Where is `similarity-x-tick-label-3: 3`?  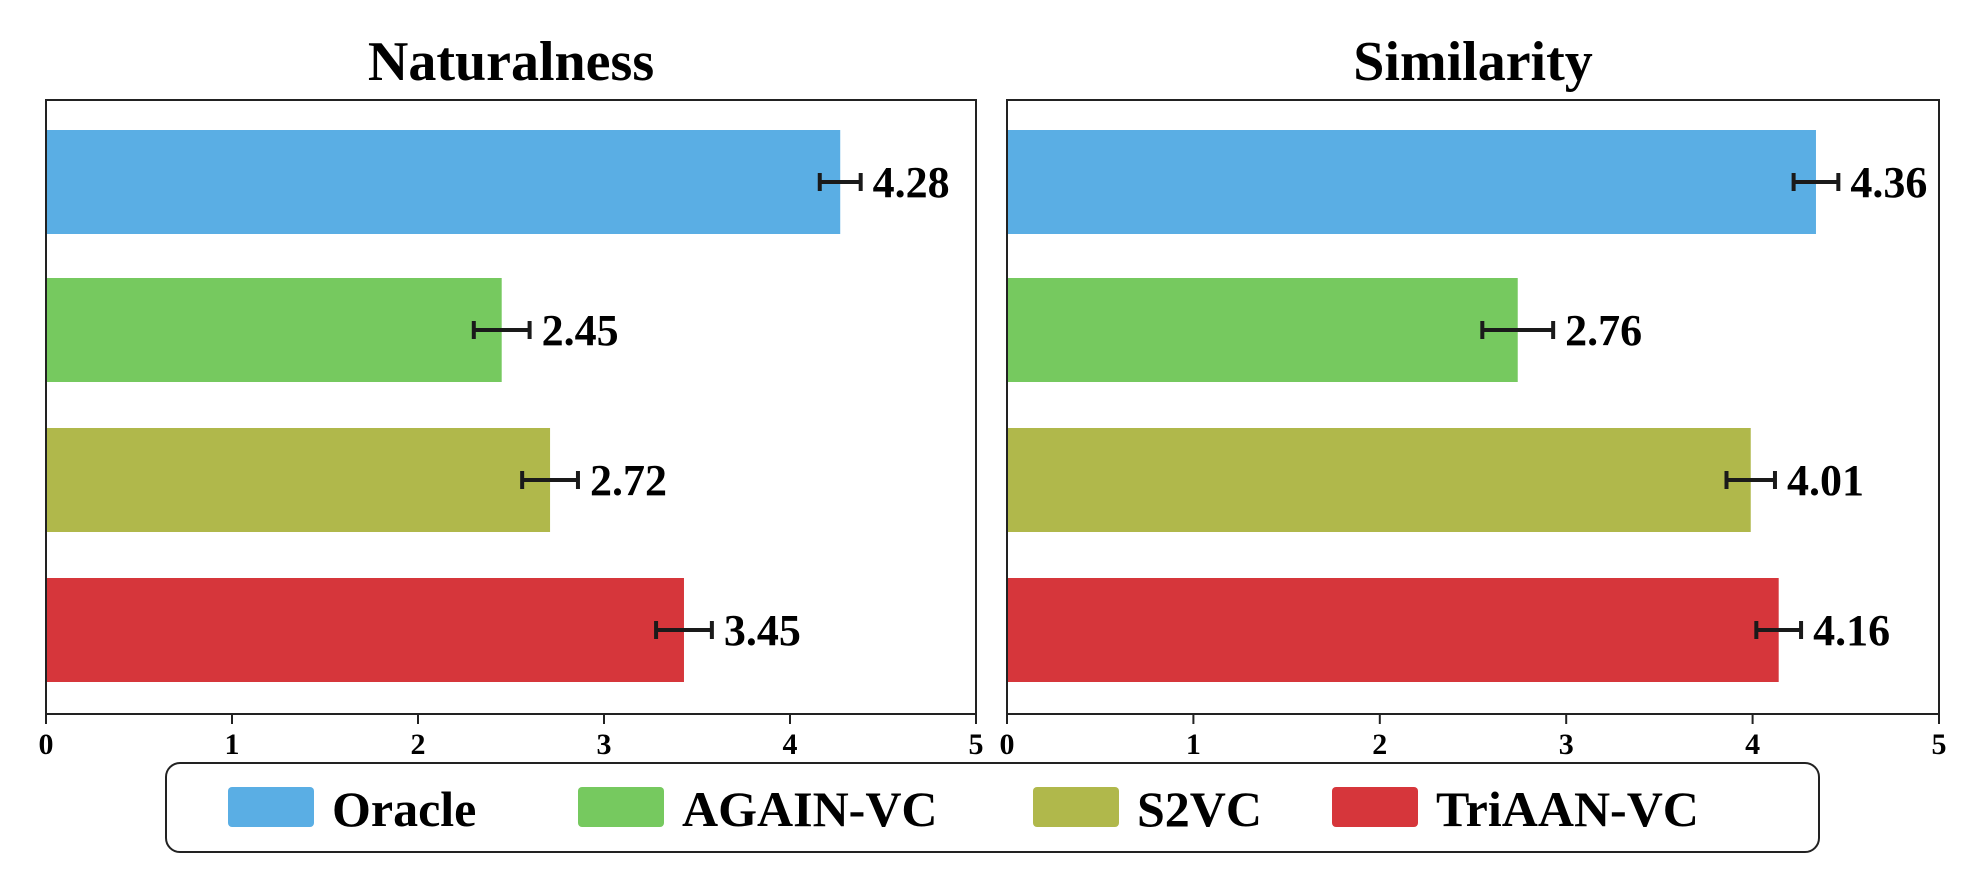 similarity-x-tick-label-3: 3 is located at coordinates (1566, 744).